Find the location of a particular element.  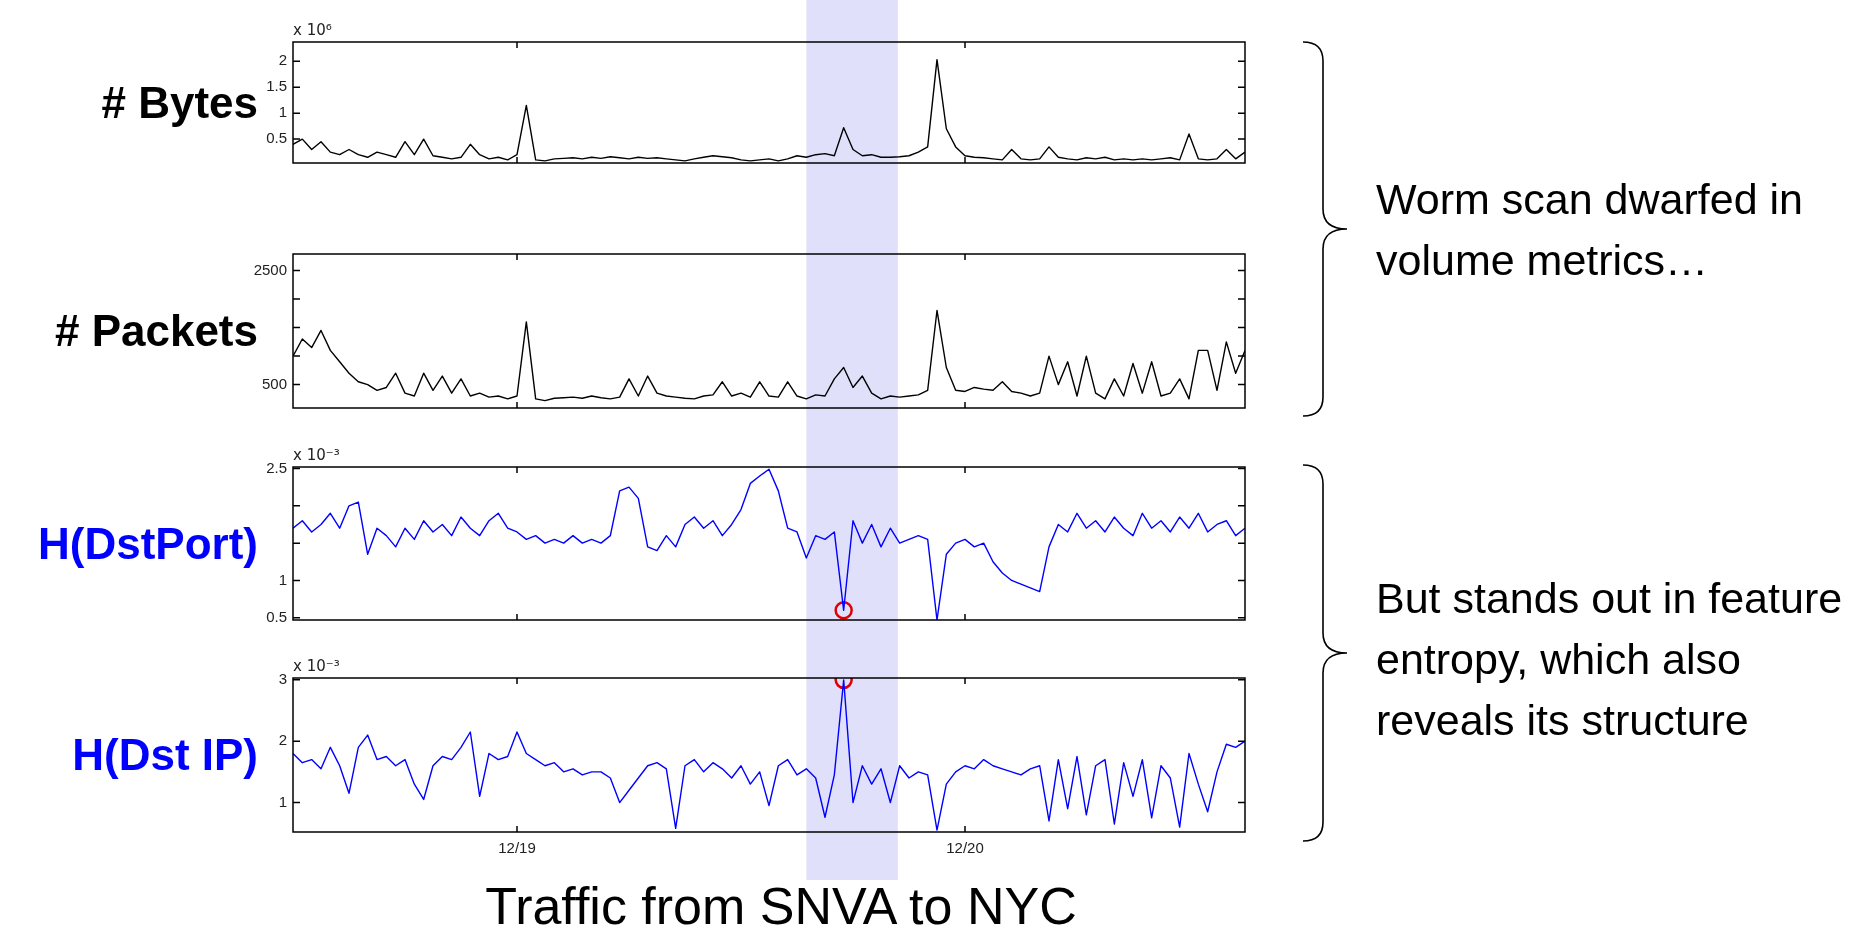

chart-subtitle: x 10⁶ is located at coordinates (312, 30).